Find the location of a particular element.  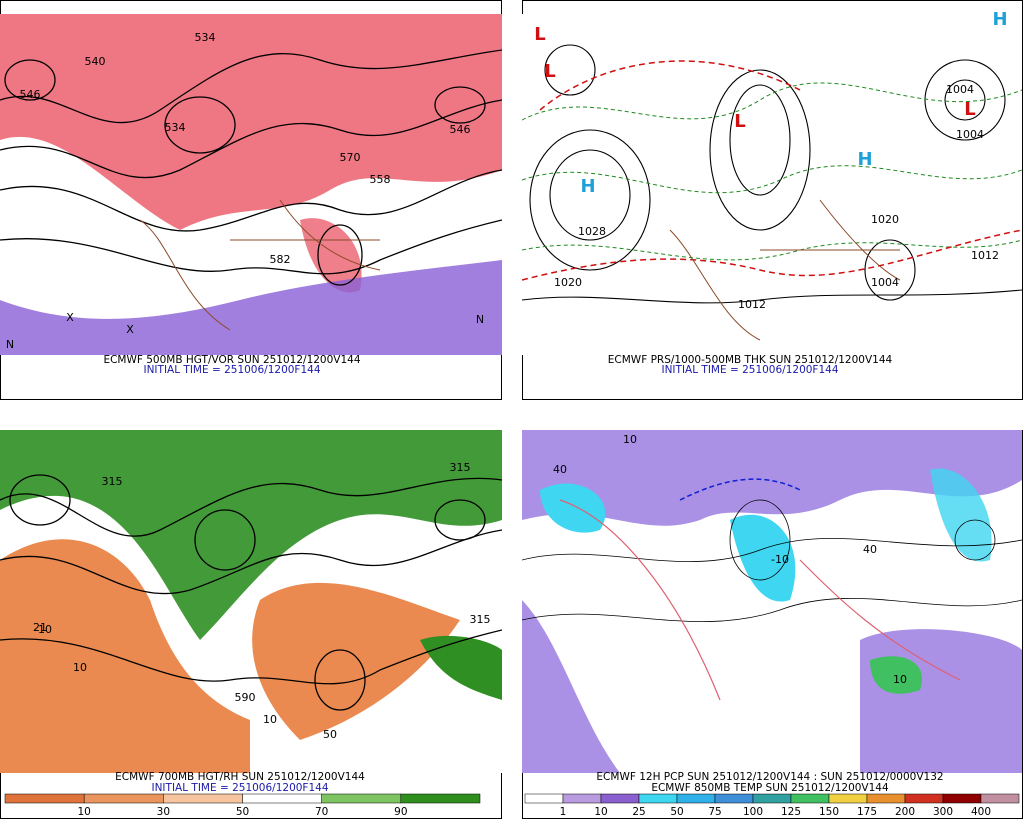

map-label: -10 is located at coordinates (780, 559).